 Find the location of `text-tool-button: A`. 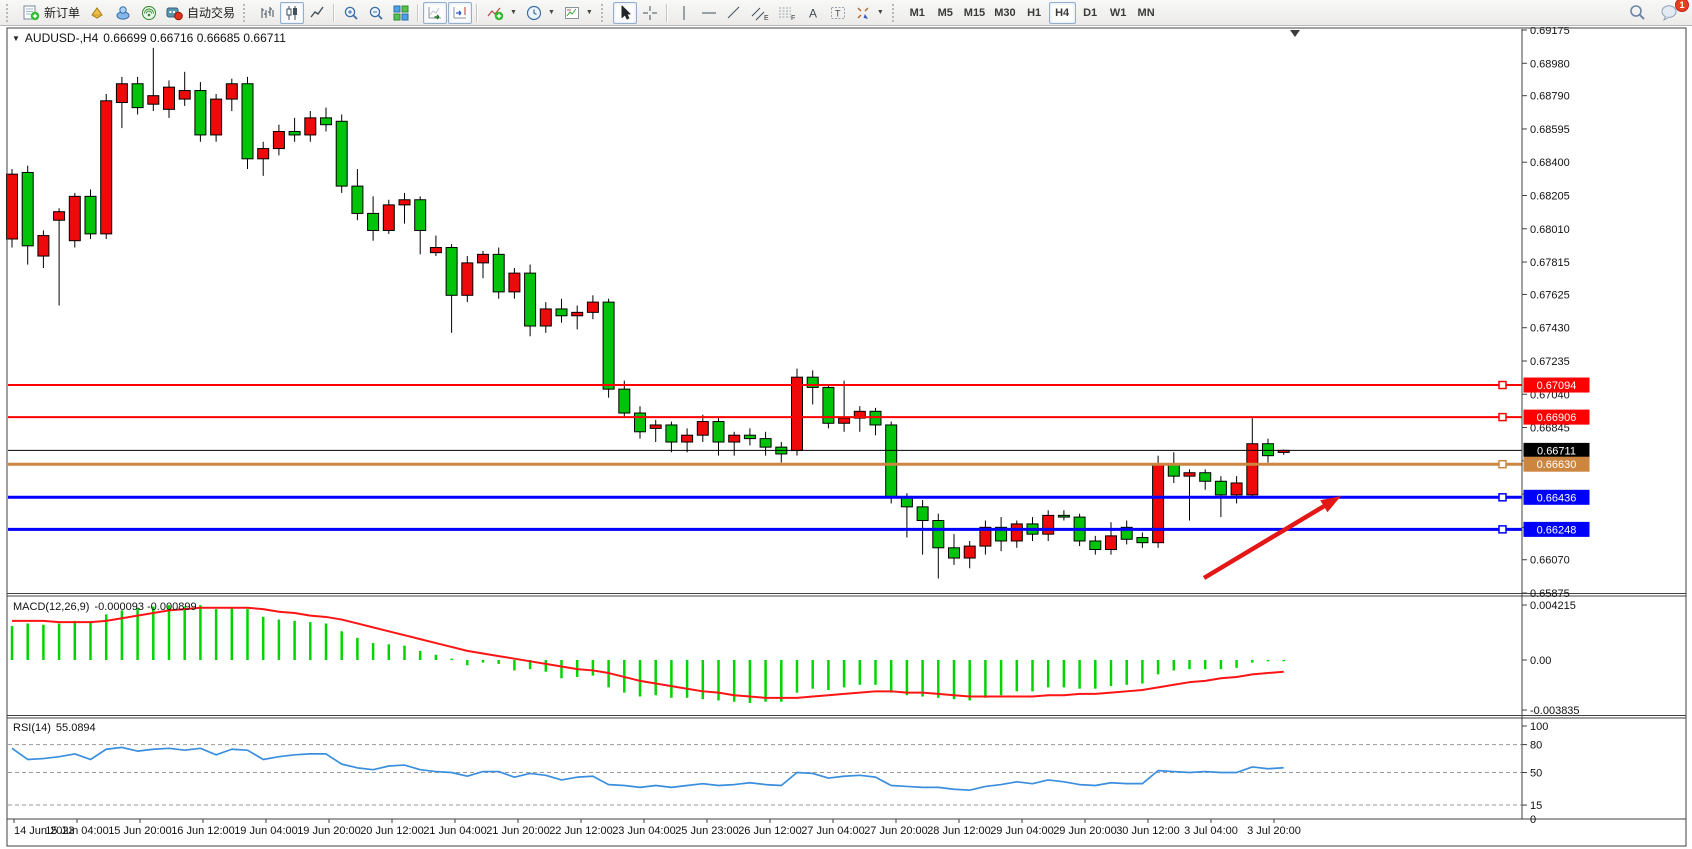

text-tool-button: A is located at coordinates (813, 13).